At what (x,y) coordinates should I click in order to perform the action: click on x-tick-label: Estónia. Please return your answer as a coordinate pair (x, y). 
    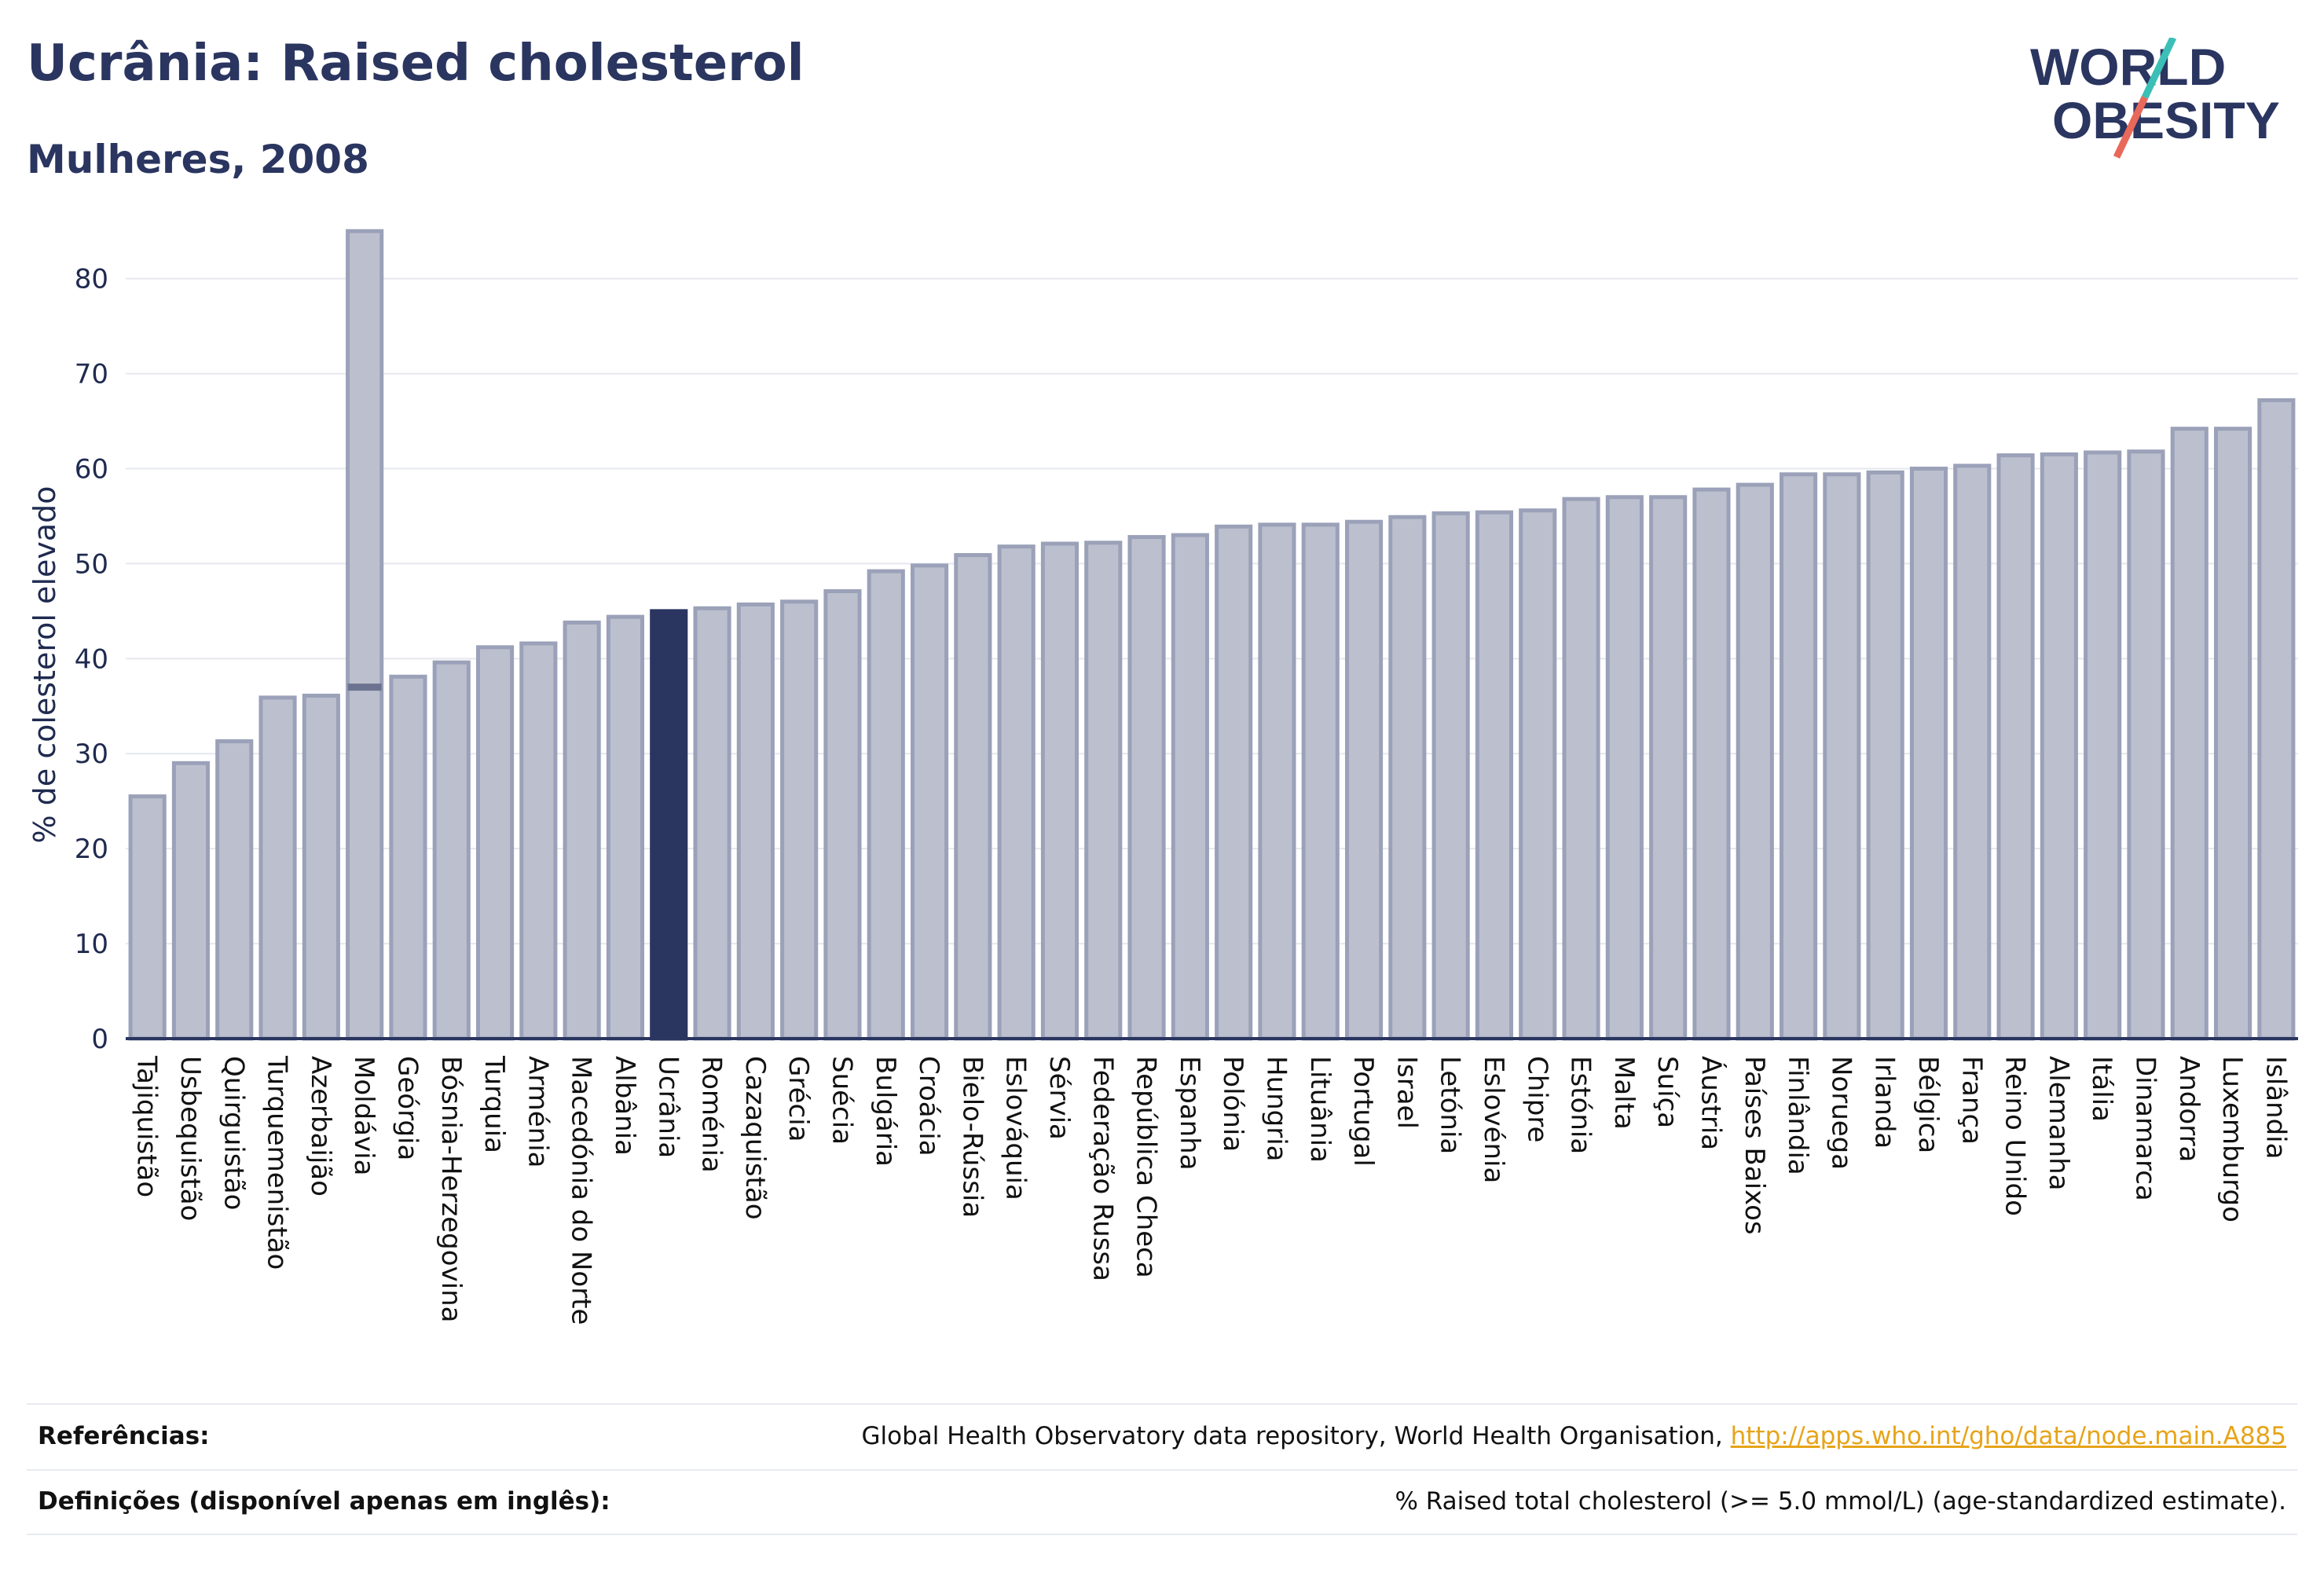
    Looking at the image, I should click on (1580, 1105).